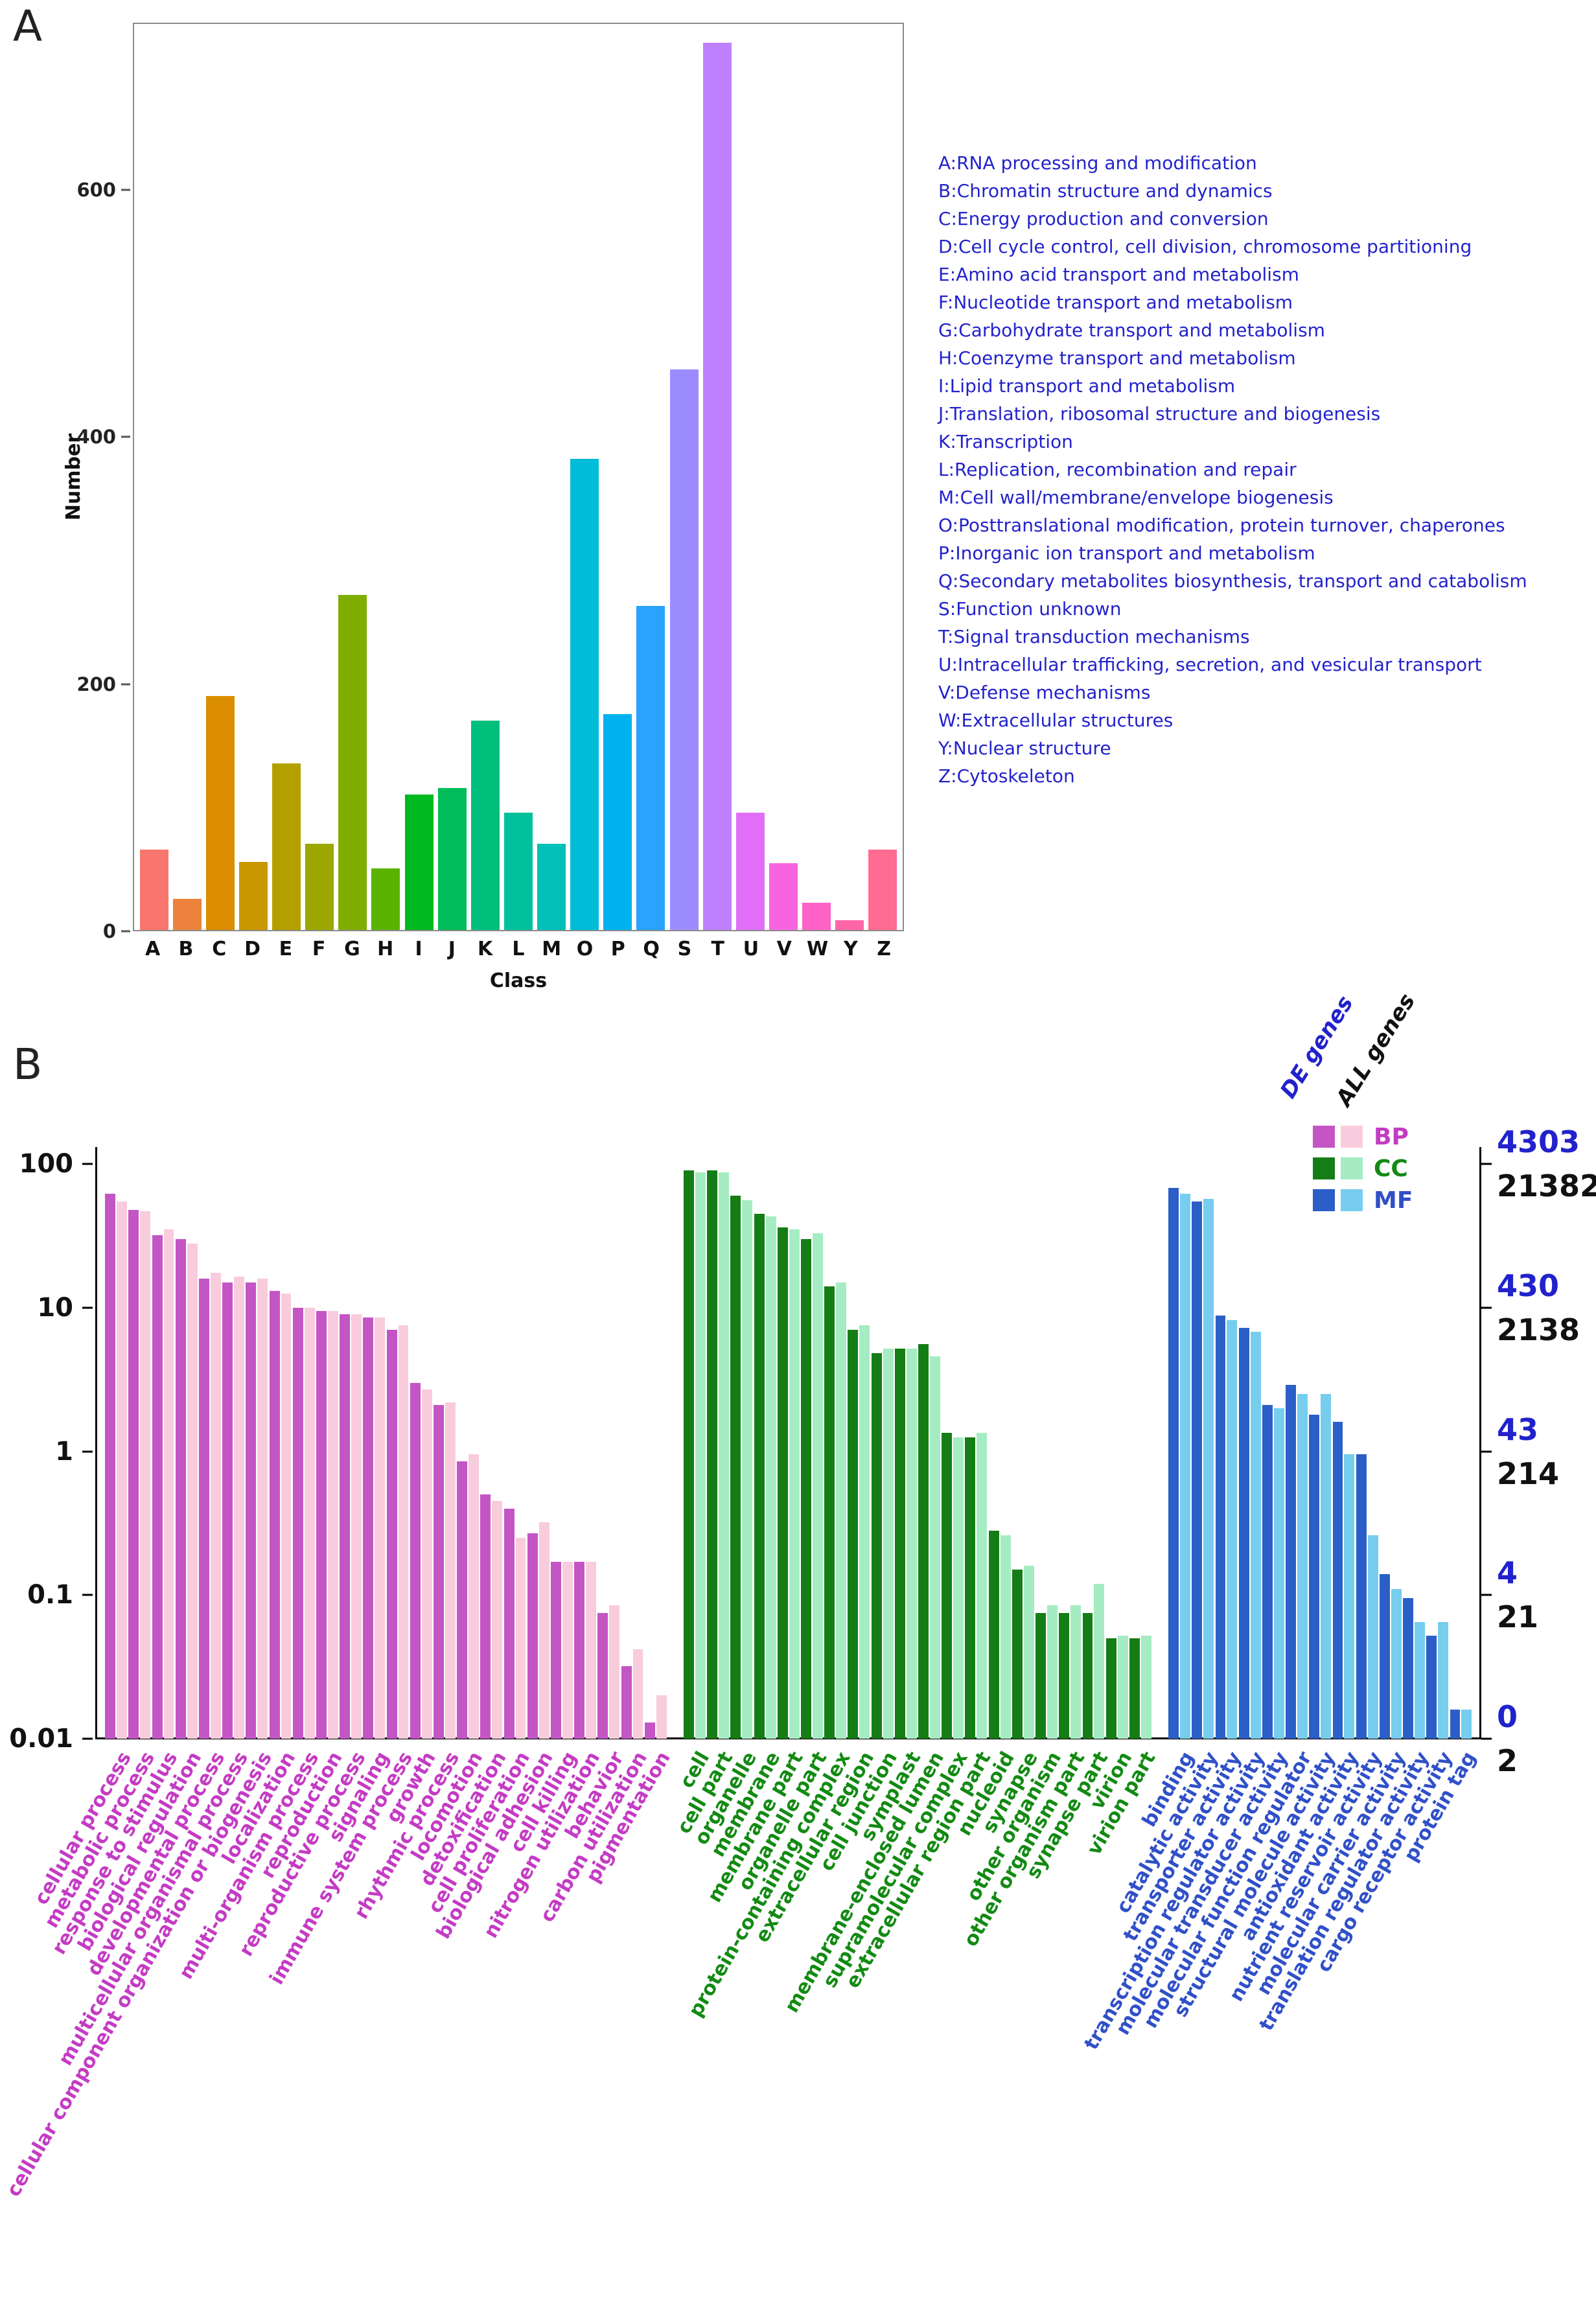 The image size is (1596, 2298). I want to click on go-term-slot-CC: nucleoid, so click(986, 1502).